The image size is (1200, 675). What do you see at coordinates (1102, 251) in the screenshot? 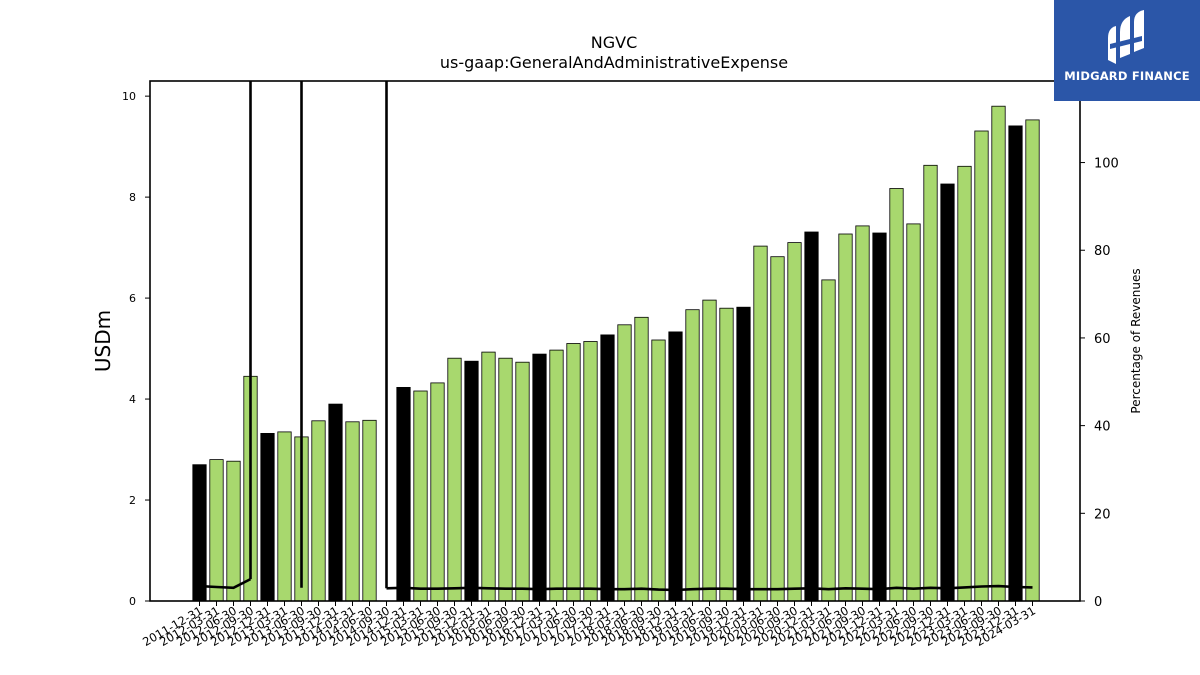
I see `y2-tick-label: 80` at bounding box center [1102, 251].